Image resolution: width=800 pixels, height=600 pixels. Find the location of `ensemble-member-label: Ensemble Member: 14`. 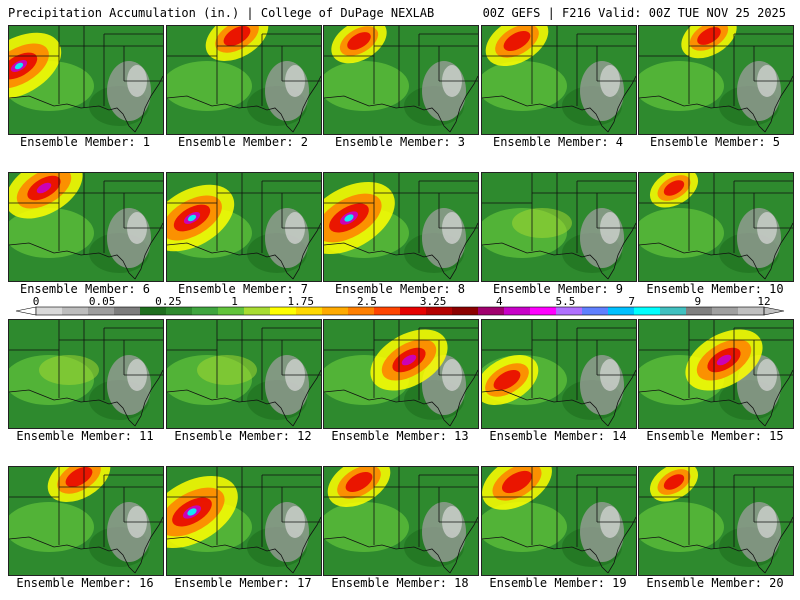

ensemble-member-label: Ensemble Member: 14 is located at coordinates (558, 436).